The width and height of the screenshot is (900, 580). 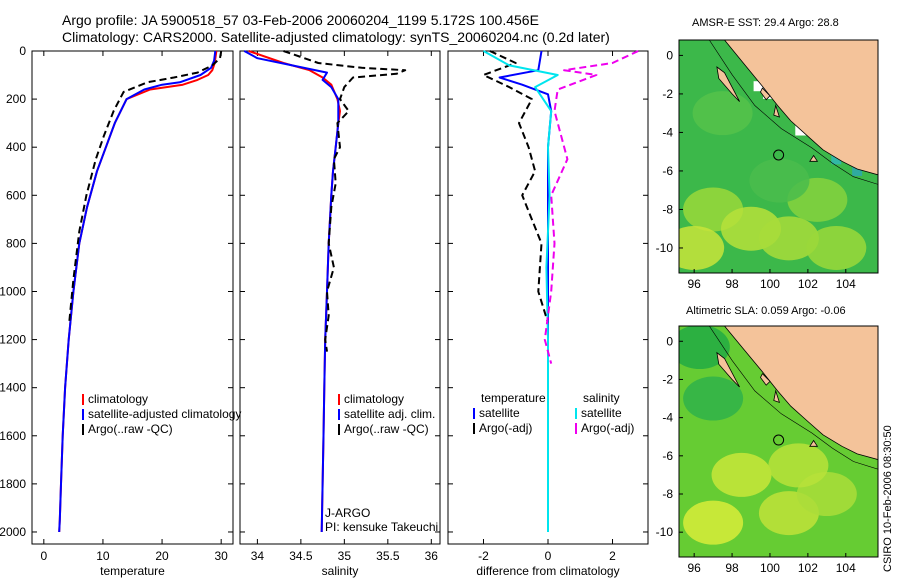 What do you see at coordinates (612, 556) in the screenshot?
I see `difference-xtick-label: 2` at bounding box center [612, 556].